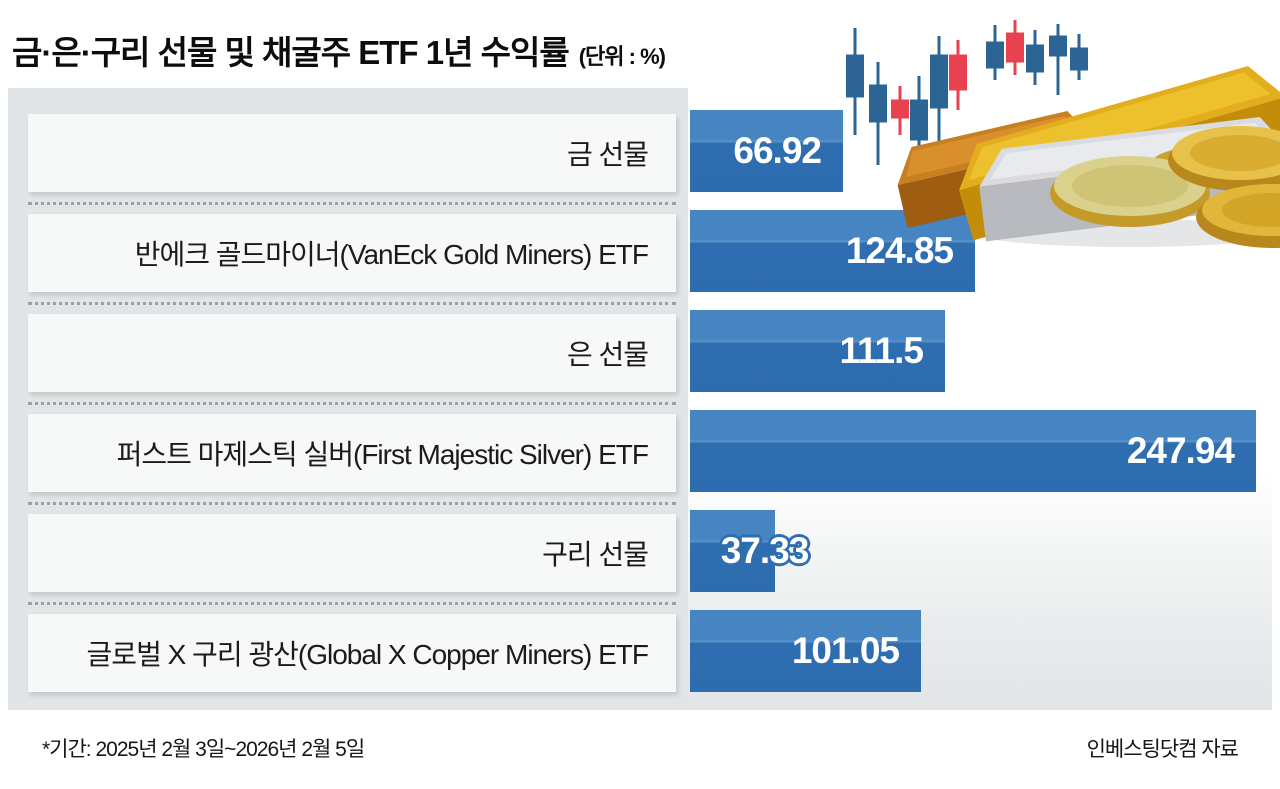  I want to click on chart-row: 반에크 골드마이너(VanEck Gold Miners) ETF 124.85, so click(640, 258).